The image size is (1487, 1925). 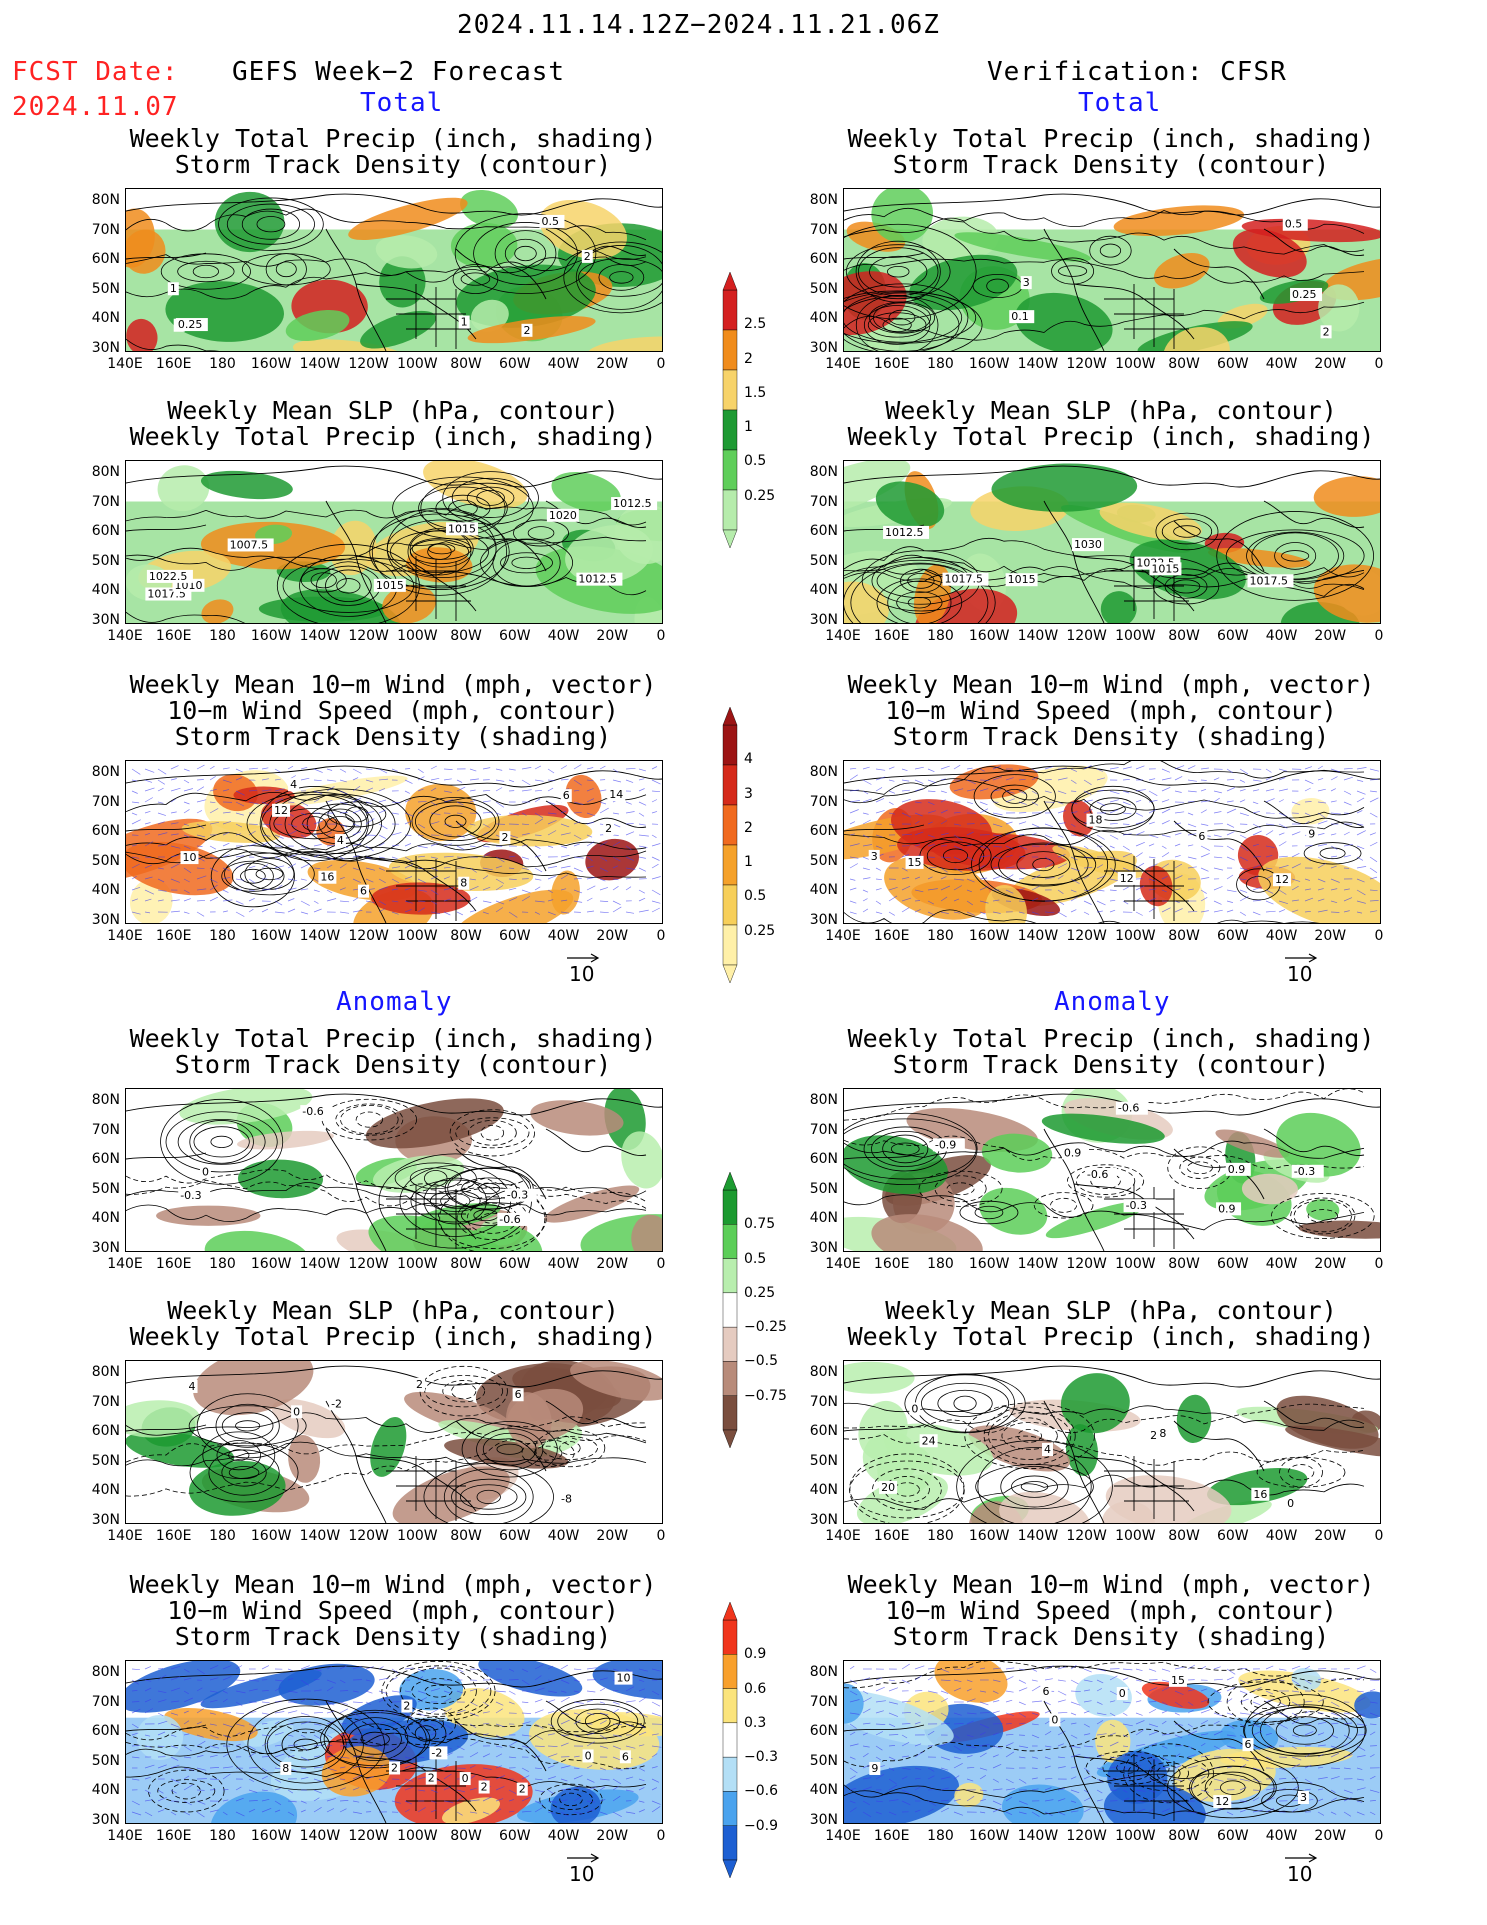 What do you see at coordinates (1300, 974) in the screenshot?
I see `vector-reference-value: 10` at bounding box center [1300, 974].